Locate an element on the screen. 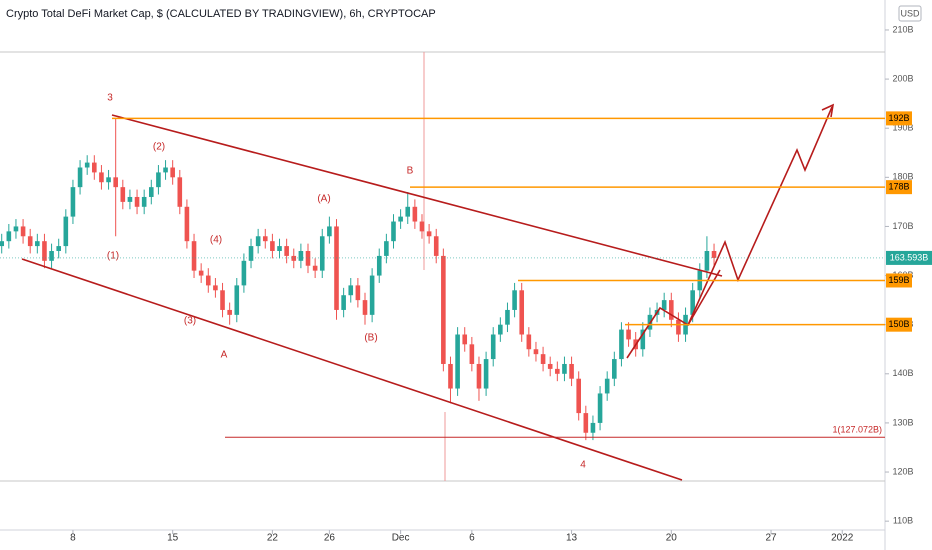 The width and height of the screenshot is (932, 550). last-price-box is located at coordinates (909, 257).